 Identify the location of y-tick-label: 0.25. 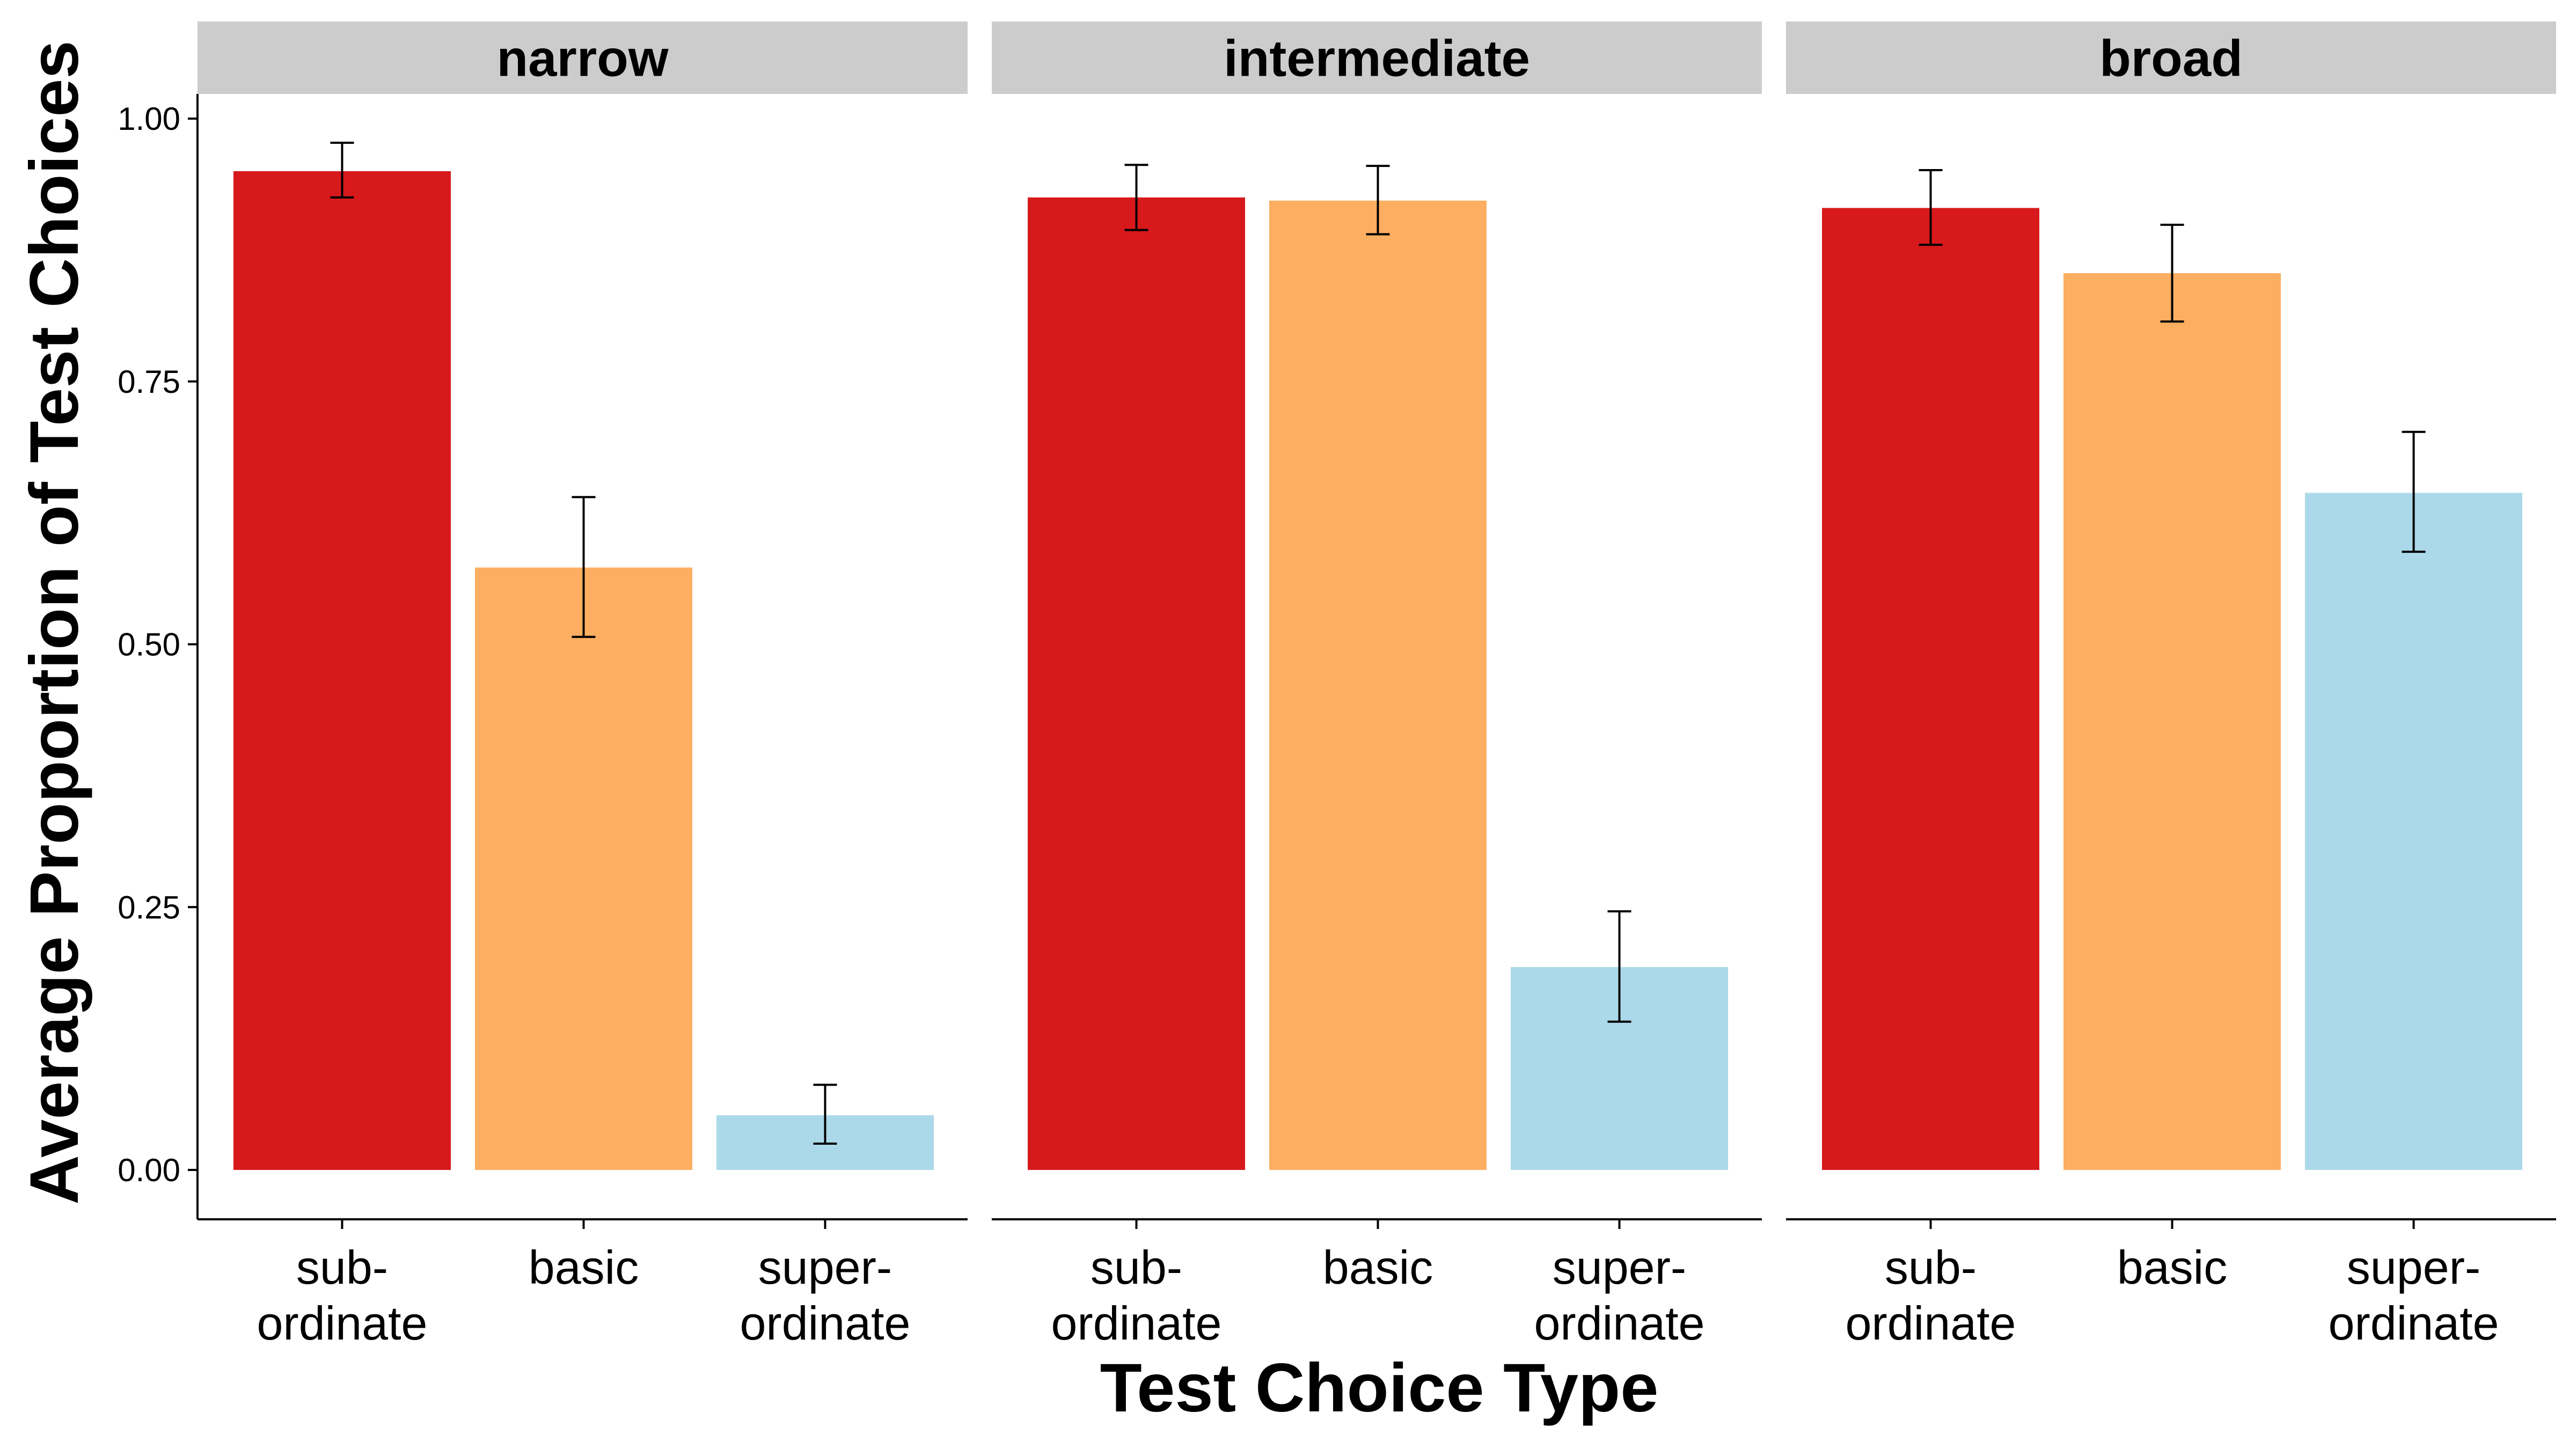
(149, 907).